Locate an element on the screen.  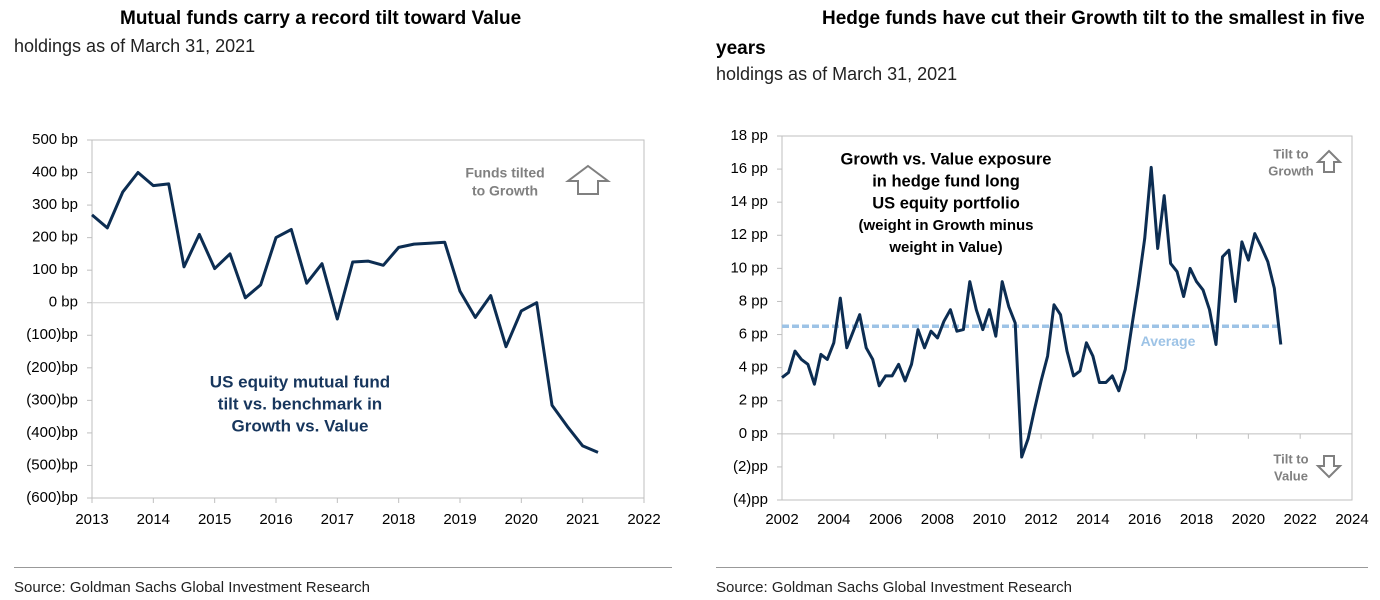
y-tick-label: 10 pp is located at coordinates (749, 267).